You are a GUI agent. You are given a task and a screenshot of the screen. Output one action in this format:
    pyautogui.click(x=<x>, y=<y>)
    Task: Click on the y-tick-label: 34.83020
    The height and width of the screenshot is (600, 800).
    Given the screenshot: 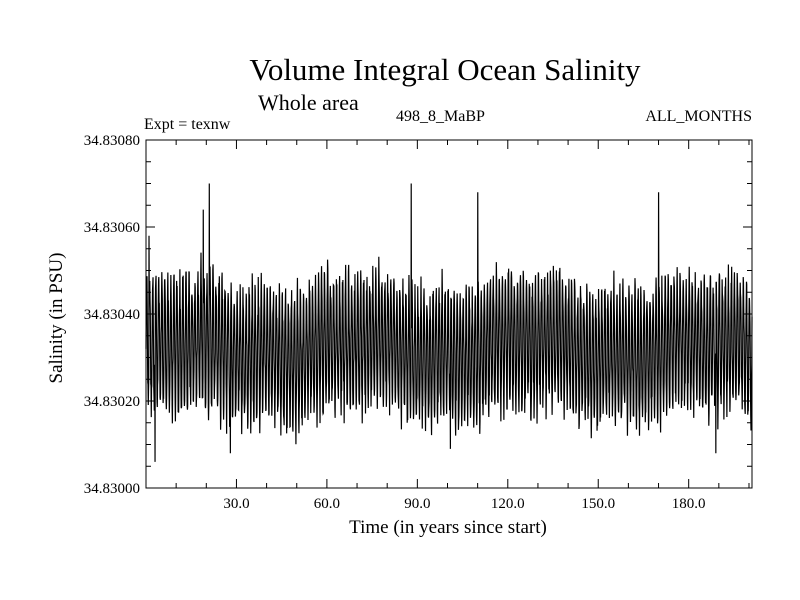 What is the action you would take?
    pyautogui.click(x=112, y=402)
    